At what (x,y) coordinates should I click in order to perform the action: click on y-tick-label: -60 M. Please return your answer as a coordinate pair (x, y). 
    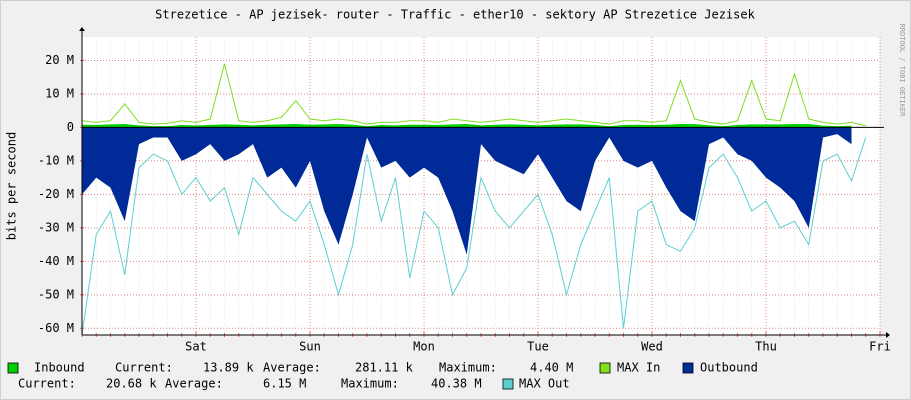
    Looking at the image, I should click on (56, 328).